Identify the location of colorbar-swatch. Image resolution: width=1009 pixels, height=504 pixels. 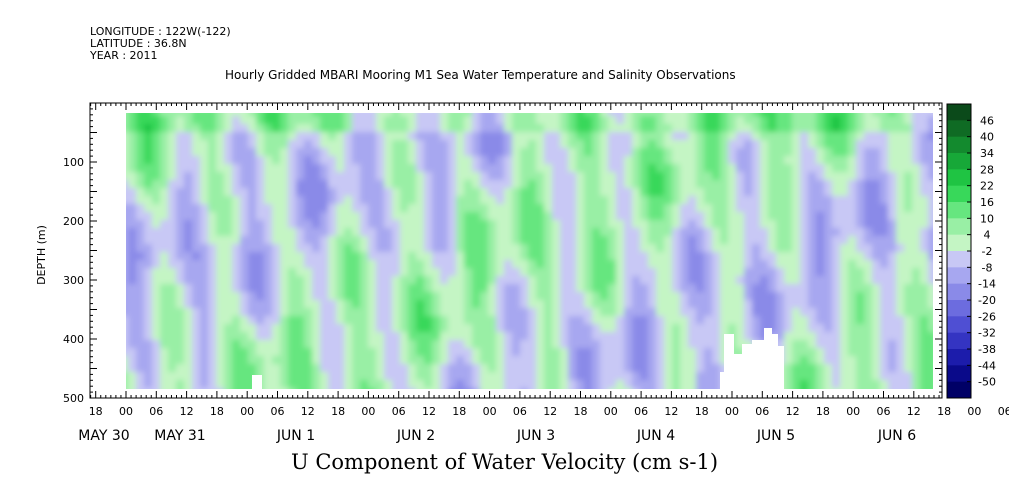
(959, 227).